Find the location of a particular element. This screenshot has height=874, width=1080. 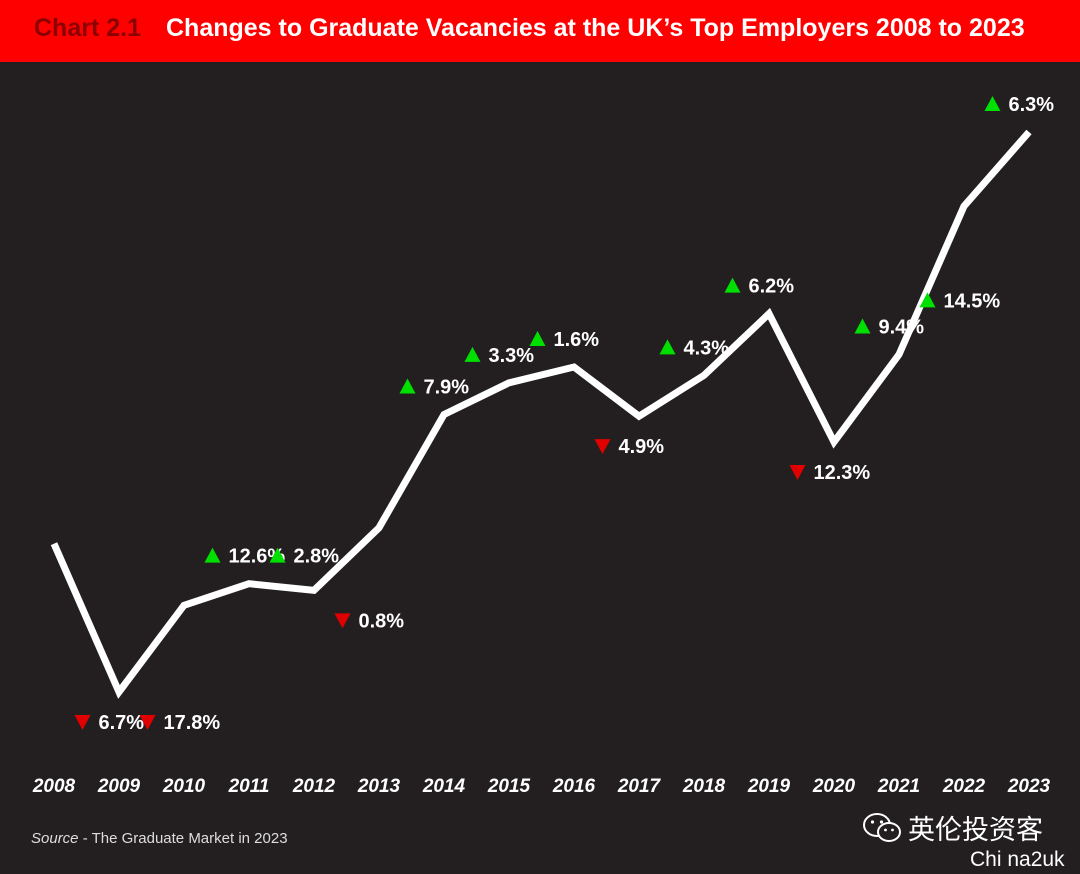

x-tick-label: 2020 is located at coordinates (834, 786).